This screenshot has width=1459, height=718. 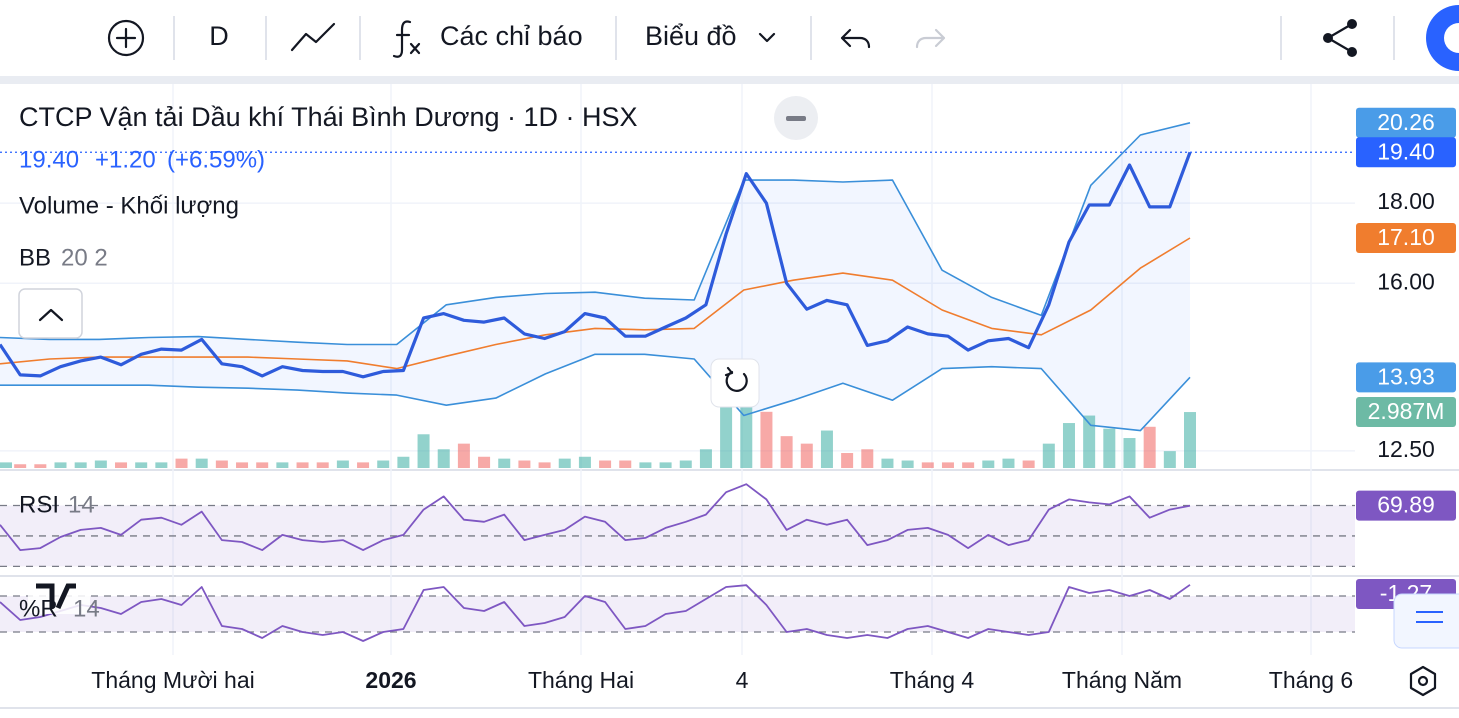 What do you see at coordinates (1423, 681) in the screenshot?
I see `settings-button` at bounding box center [1423, 681].